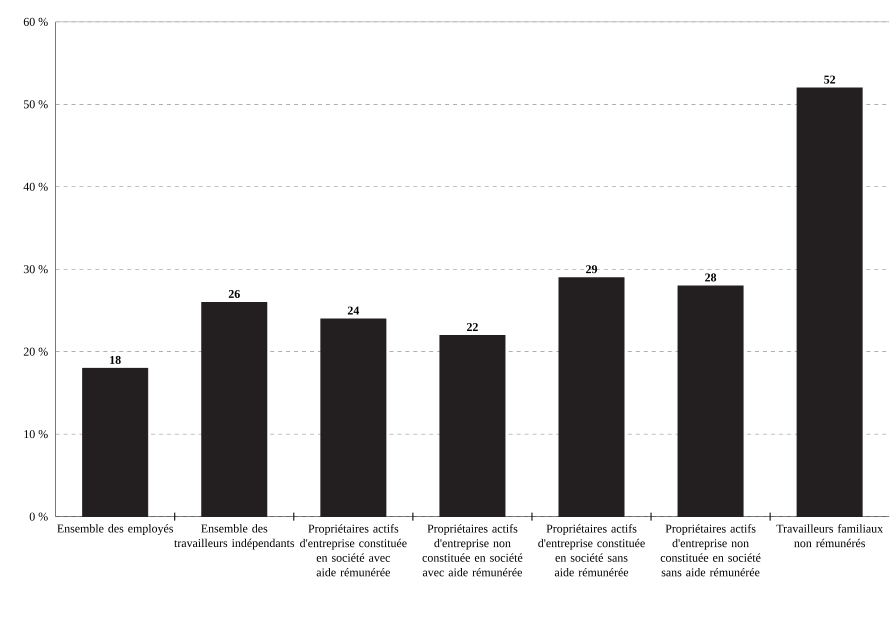  What do you see at coordinates (829, 536) in the screenshot?
I see `x-tick-label: Travailleurs familiaux non rémunérés` at bounding box center [829, 536].